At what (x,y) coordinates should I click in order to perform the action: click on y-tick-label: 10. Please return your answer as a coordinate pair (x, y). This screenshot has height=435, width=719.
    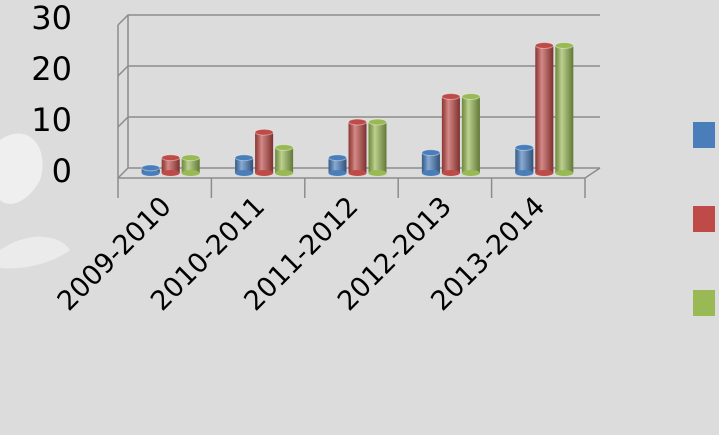
    Looking at the image, I should click on (51, 120).